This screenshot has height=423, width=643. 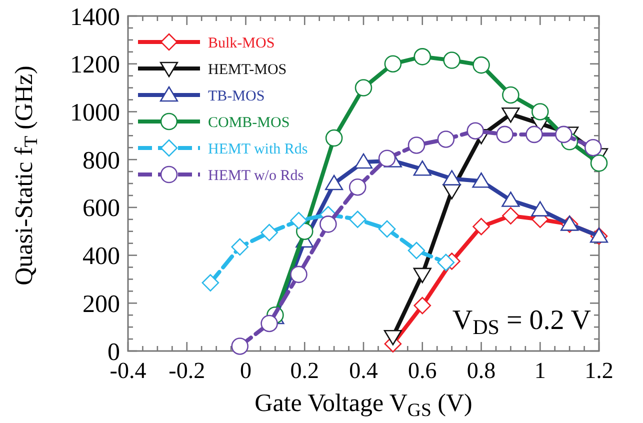 What do you see at coordinates (363, 370) in the screenshot?
I see `x-tick-label: 0.4` at bounding box center [363, 370].